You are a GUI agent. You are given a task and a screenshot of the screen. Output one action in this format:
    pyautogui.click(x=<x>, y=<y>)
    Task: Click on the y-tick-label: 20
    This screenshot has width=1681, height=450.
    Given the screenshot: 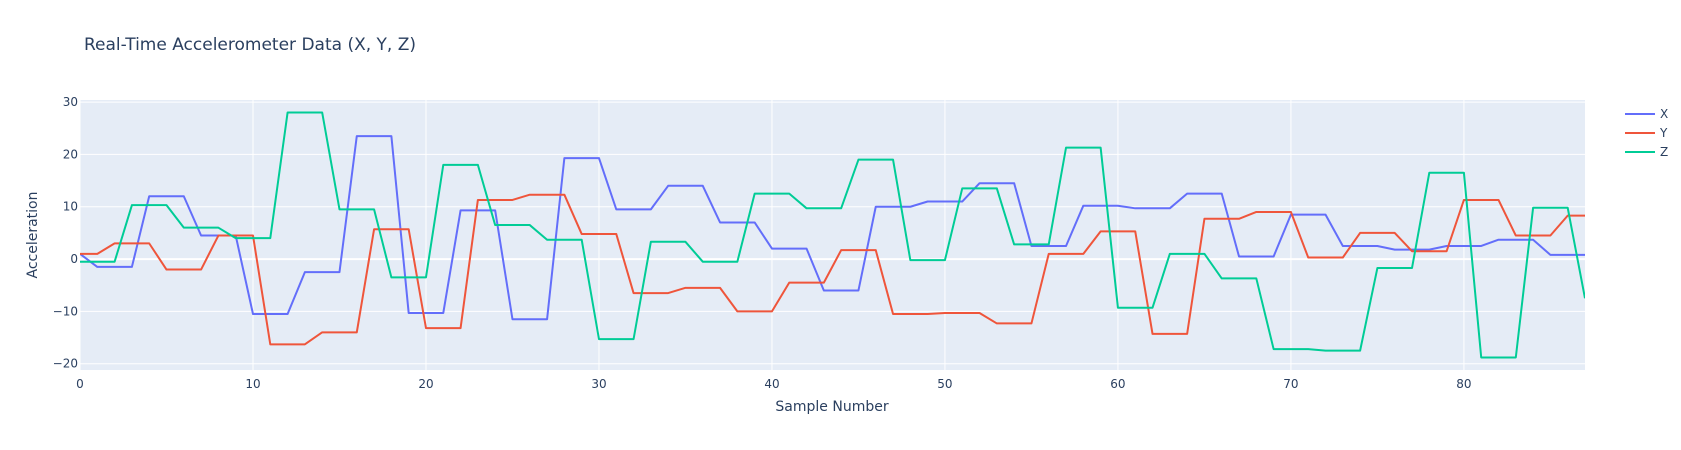 What is the action you would take?
    pyautogui.click(x=70, y=154)
    